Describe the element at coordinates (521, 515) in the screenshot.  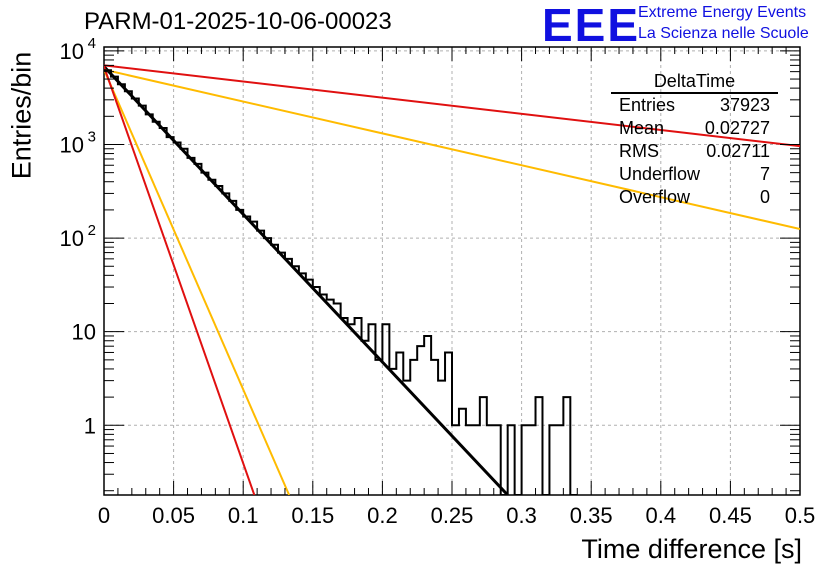
I see `x-tick-label: 0.3` at that location.